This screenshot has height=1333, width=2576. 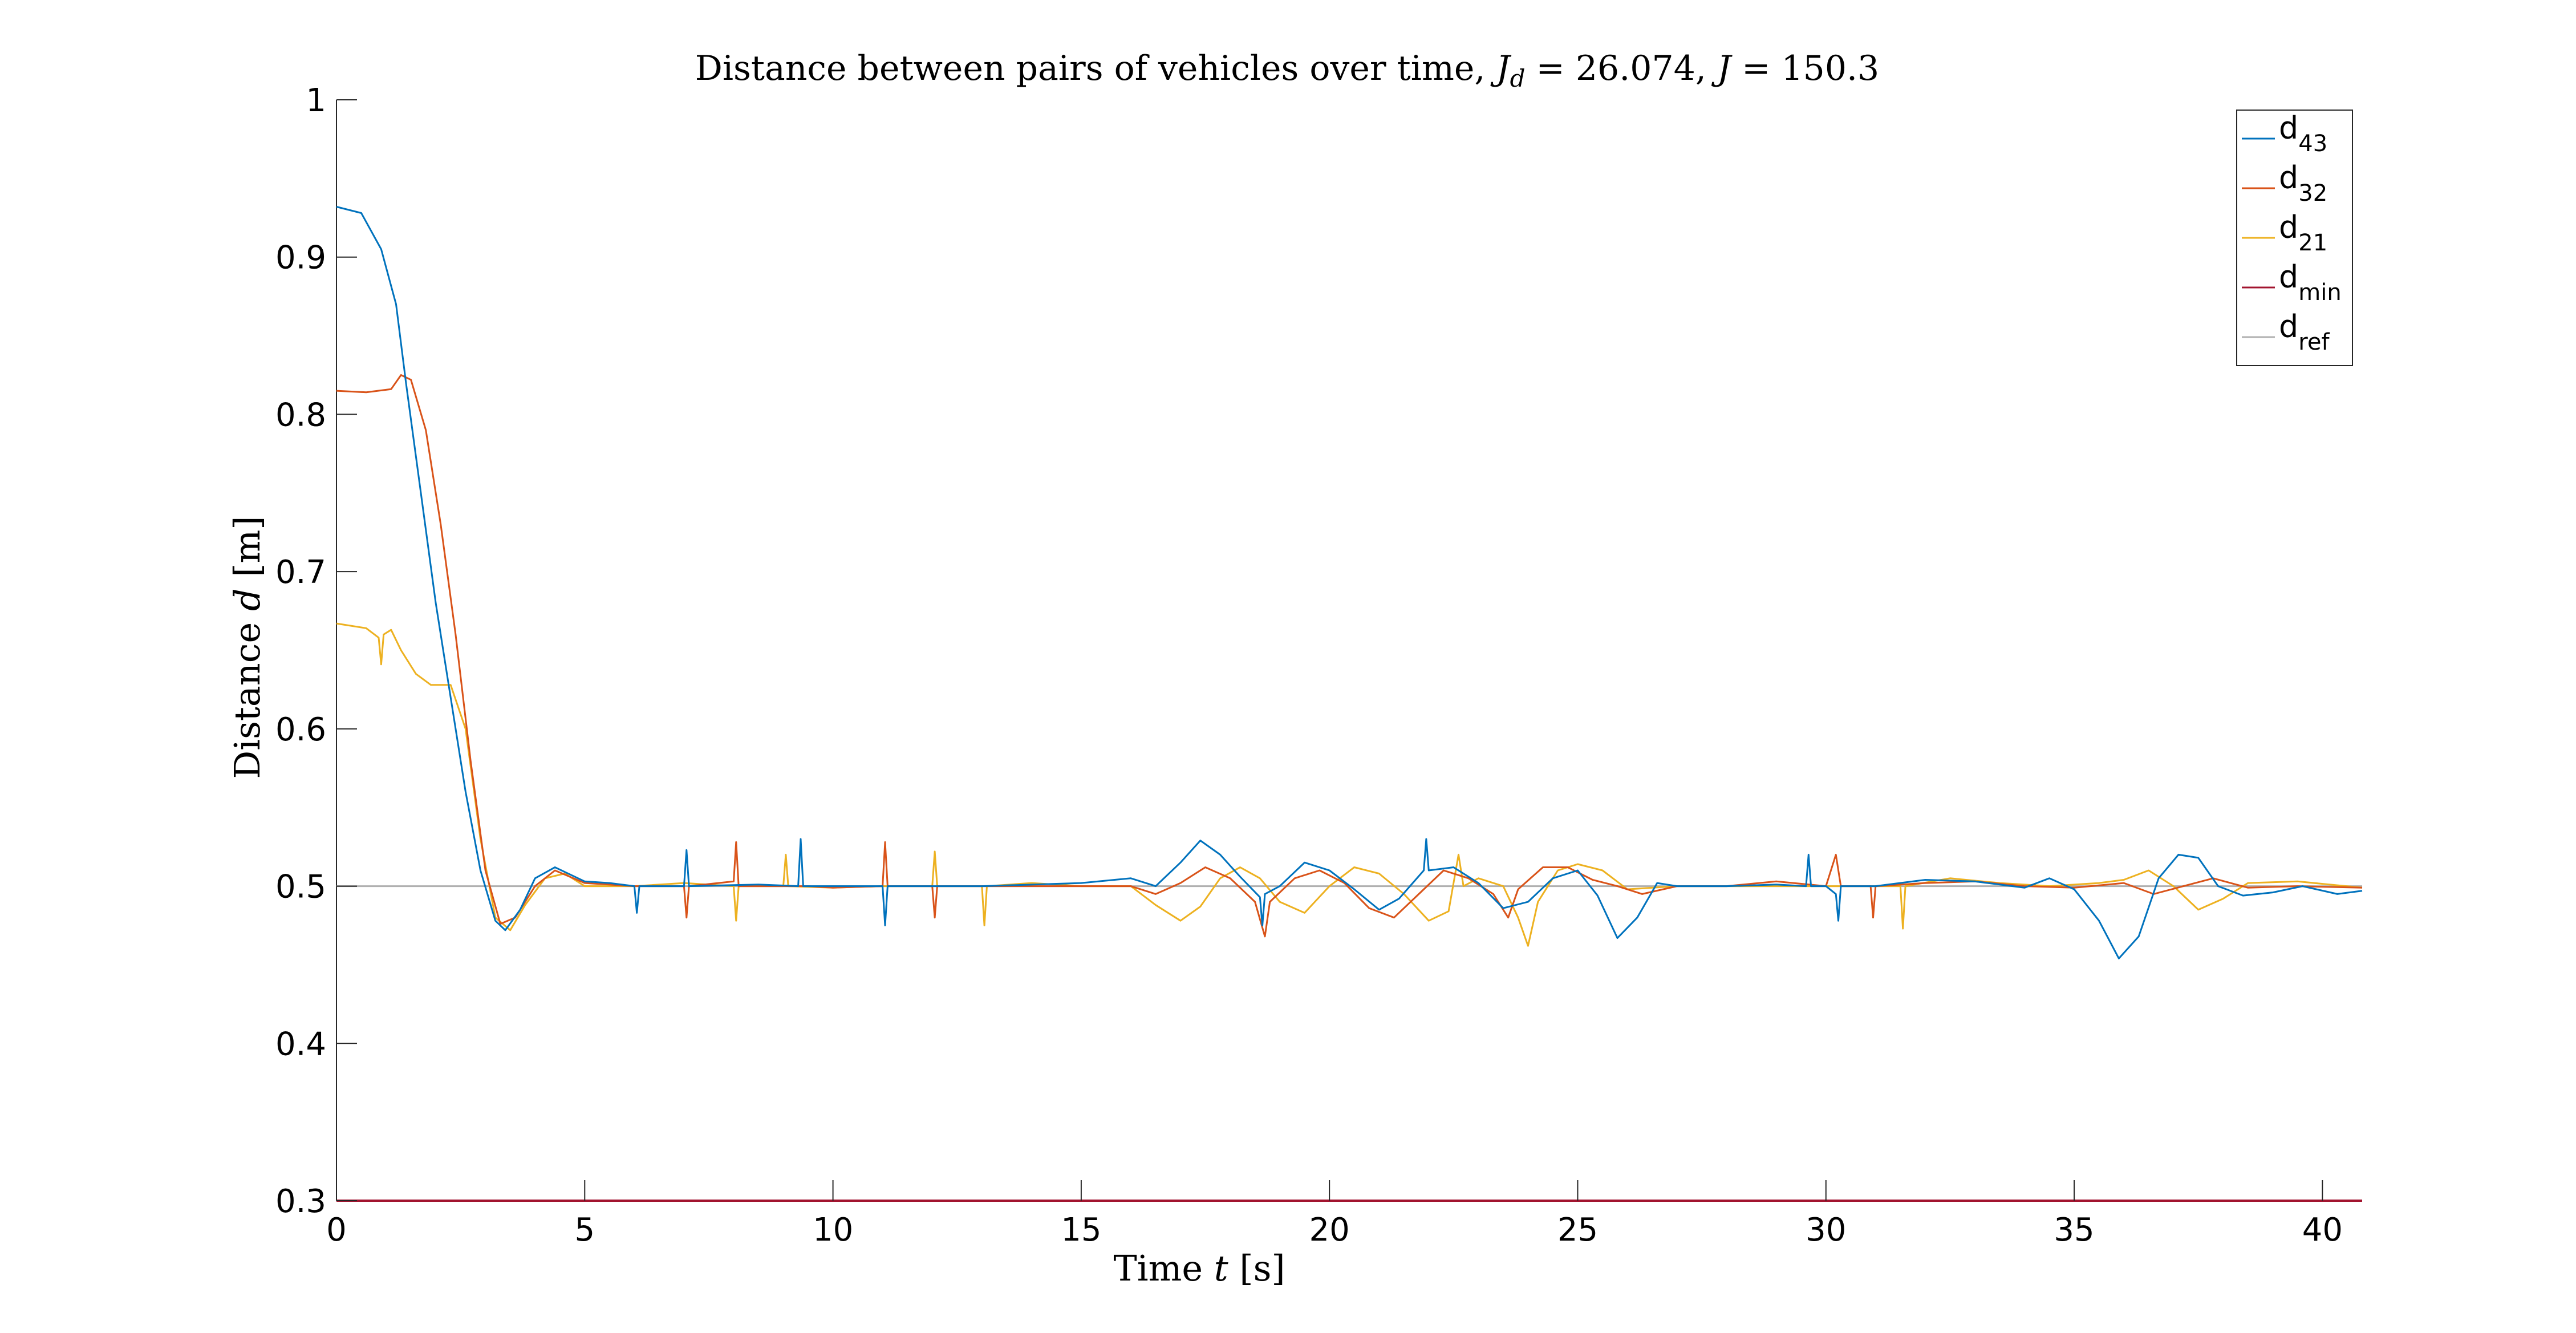 I want to click on x-tick-label: 35, so click(x=2074, y=1230).